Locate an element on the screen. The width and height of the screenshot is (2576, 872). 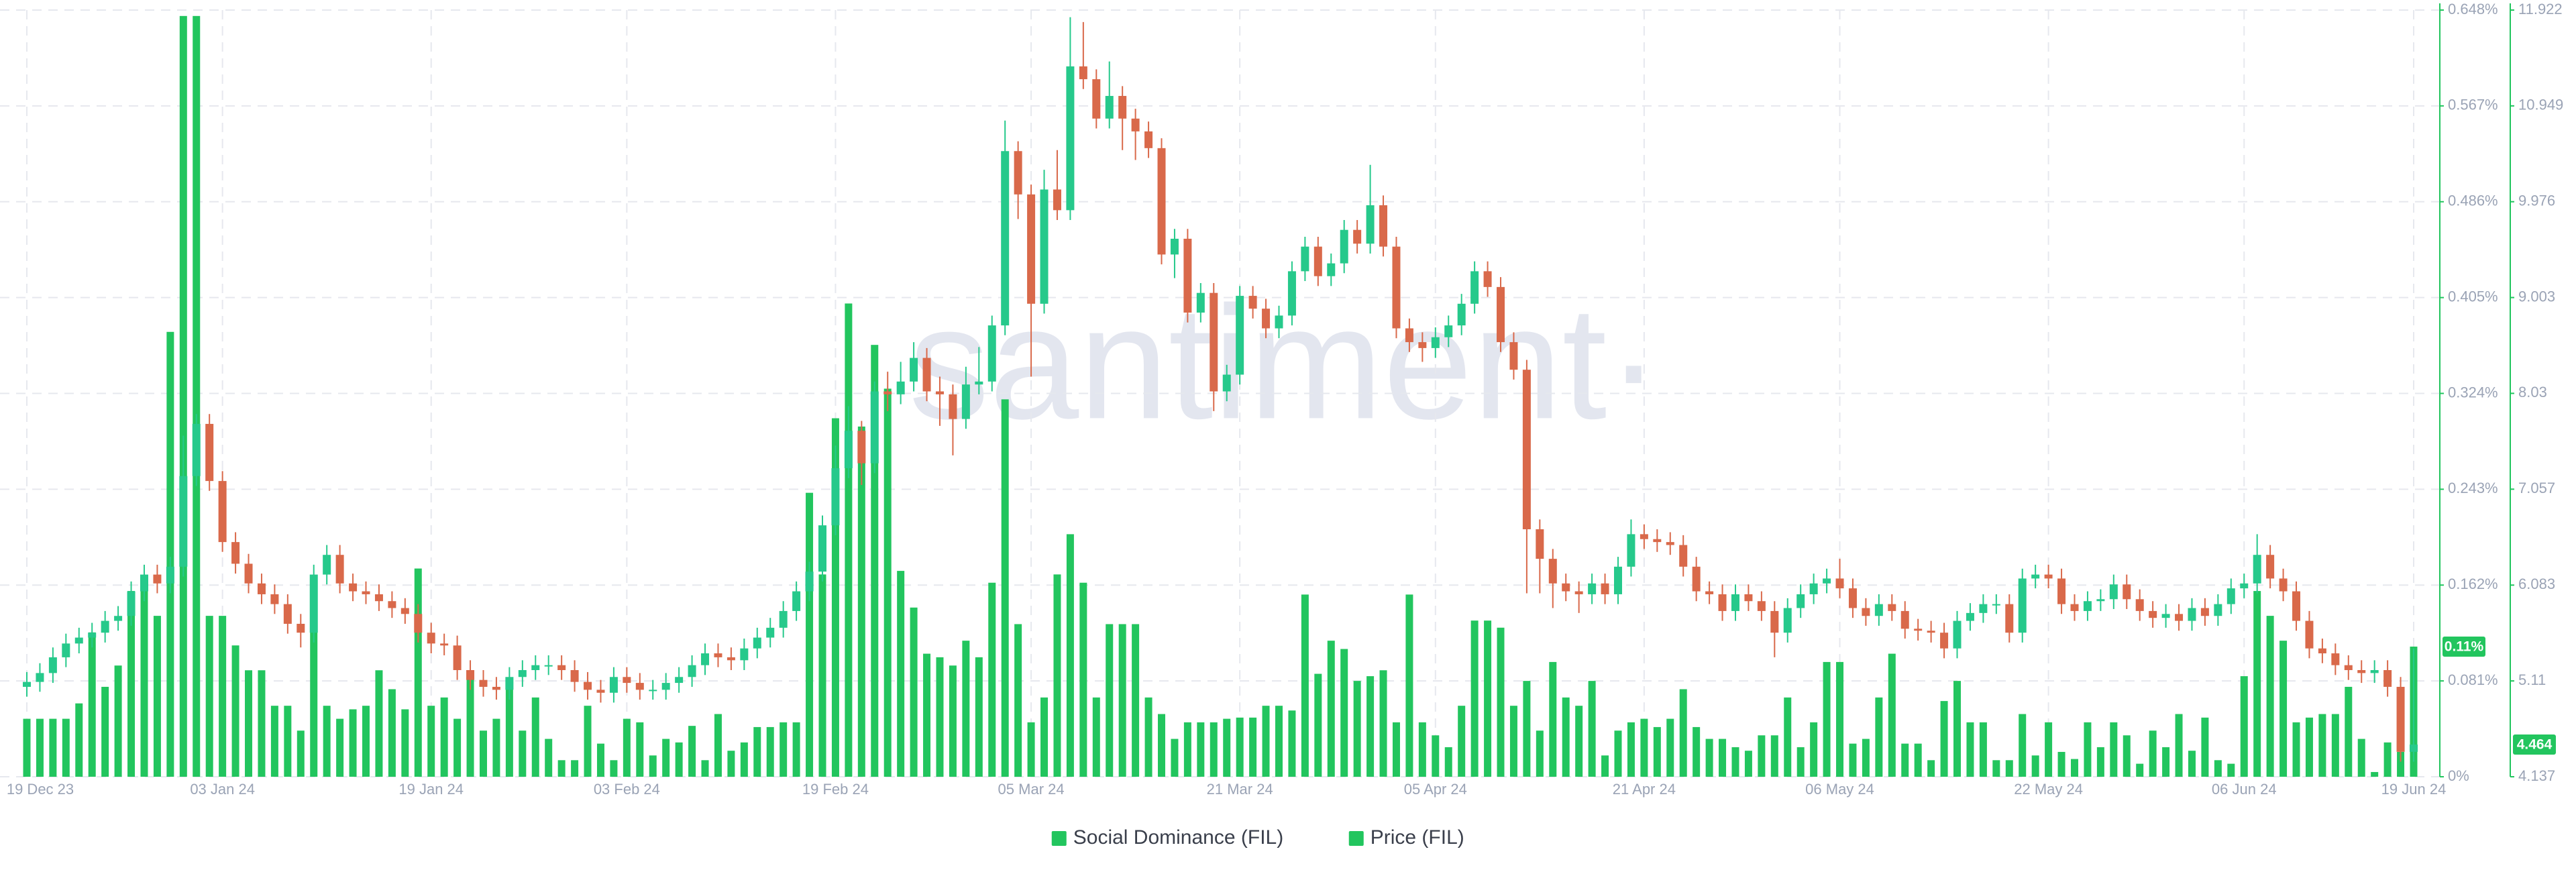
y-tick-label: 0.648% is located at coordinates (2473, 9).